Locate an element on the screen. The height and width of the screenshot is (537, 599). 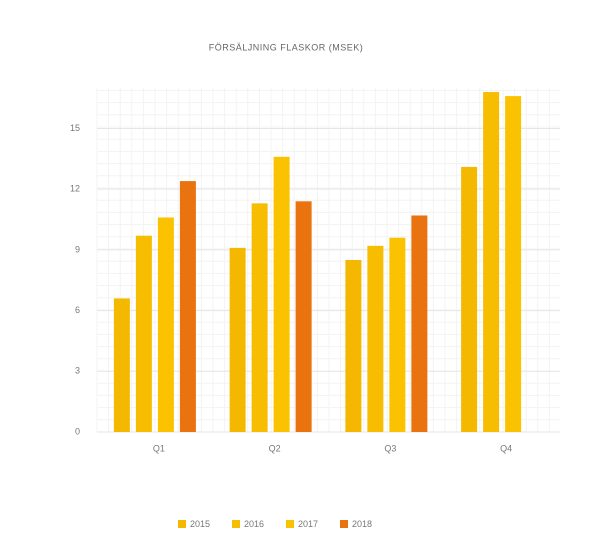
chart-title: FÖRSÄLJNING FLASKOR (MSEK) is located at coordinates (286, 47).